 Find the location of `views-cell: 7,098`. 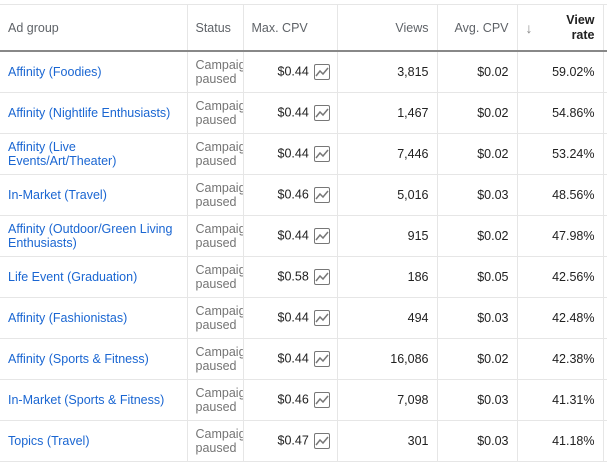

views-cell: 7,098 is located at coordinates (387, 400).